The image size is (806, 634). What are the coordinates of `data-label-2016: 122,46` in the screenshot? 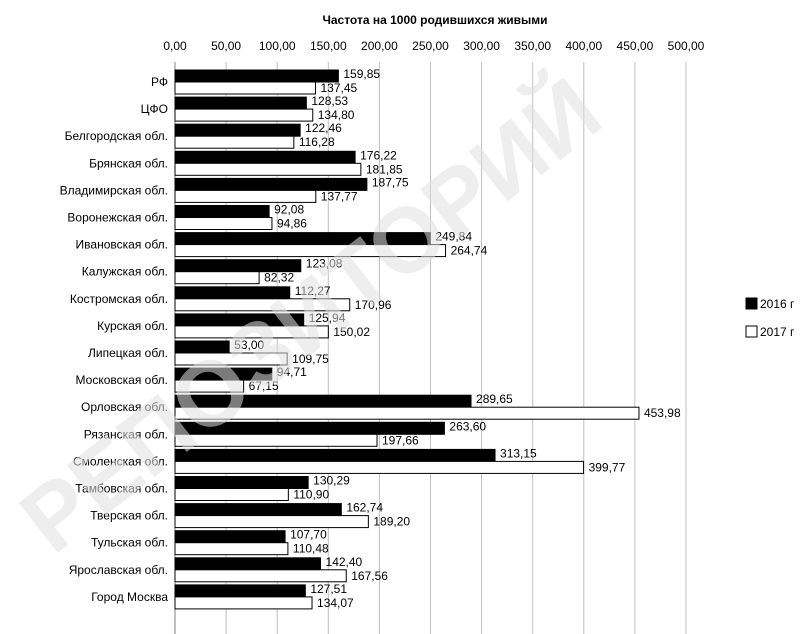 It's located at (323, 128).